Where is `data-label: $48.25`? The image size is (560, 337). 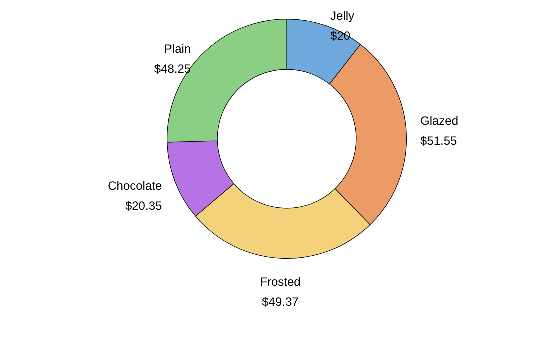 data-label: $48.25 is located at coordinates (173, 69).